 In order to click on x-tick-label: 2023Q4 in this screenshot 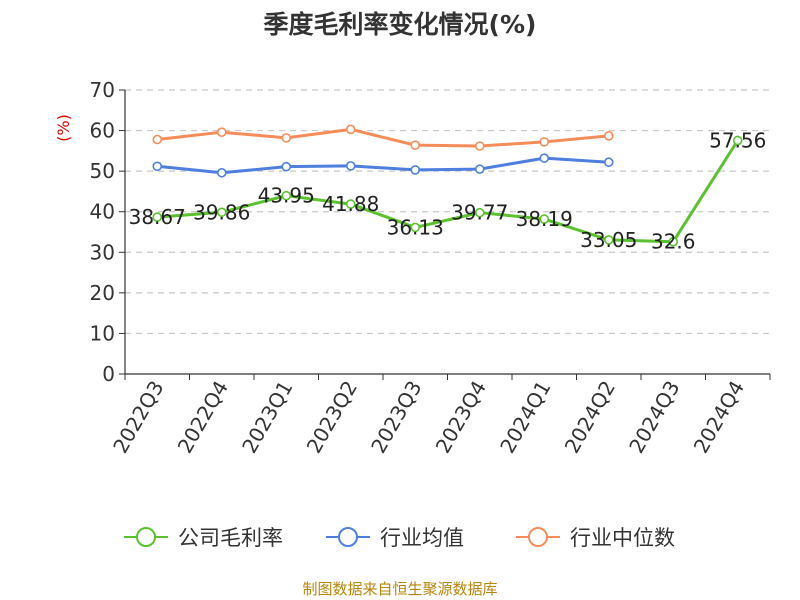, I will do `click(461, 417)`.